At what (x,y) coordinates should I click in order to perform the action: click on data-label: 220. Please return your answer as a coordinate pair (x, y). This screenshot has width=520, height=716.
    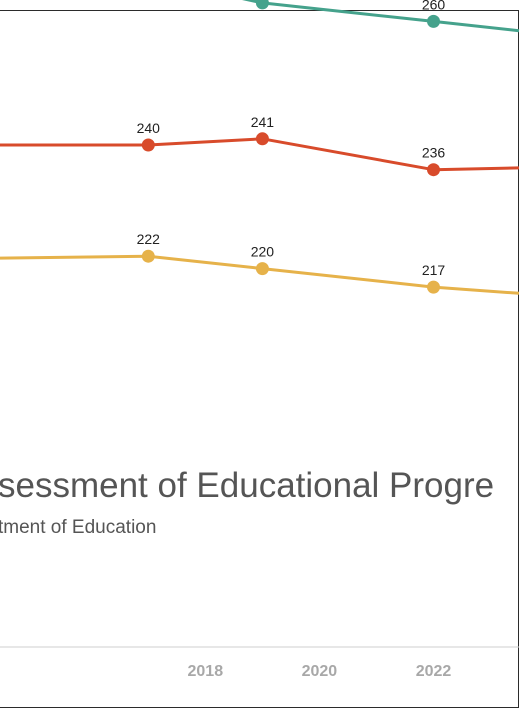
    Looking at the image, I should click on (263, 252).